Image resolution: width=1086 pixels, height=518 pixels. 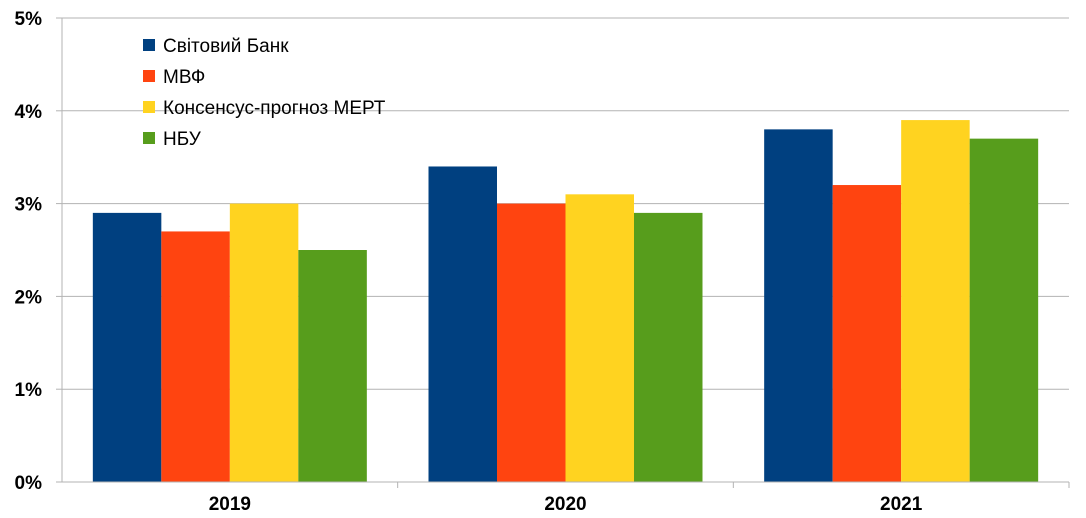 I want to click on legend-label: Консенсус-прогноз МЕРТ, so click(x=274, y=108).